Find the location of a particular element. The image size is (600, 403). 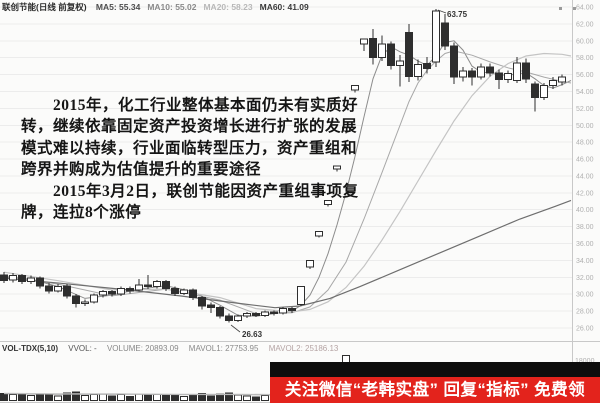

y-tick-label: 28.00 is located at coordinates (585, 312).